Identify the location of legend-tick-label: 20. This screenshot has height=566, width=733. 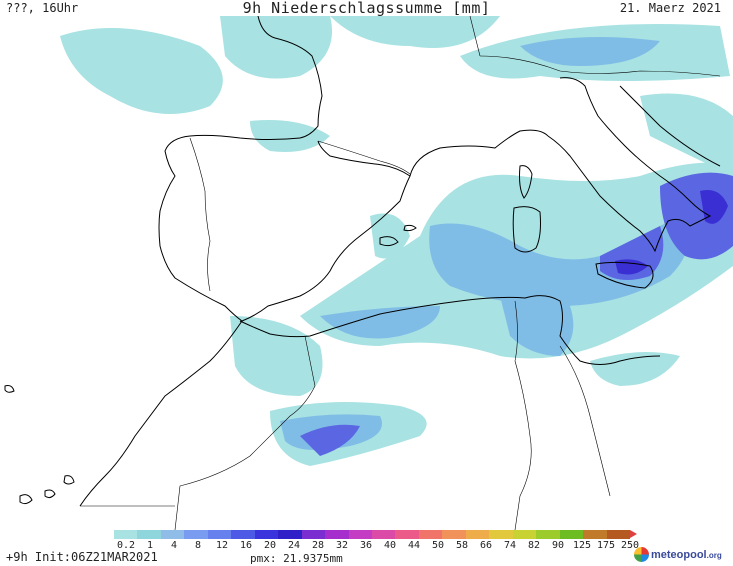
(270, 545).